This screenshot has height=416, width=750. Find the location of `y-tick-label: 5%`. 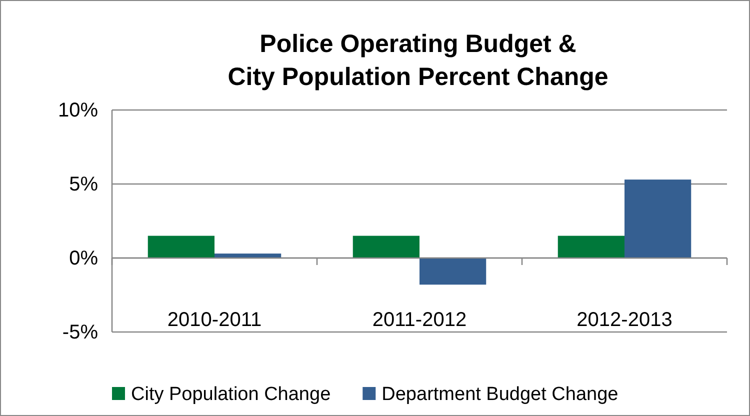

y-tick-label: 5% is located at coordinates (83, 184).